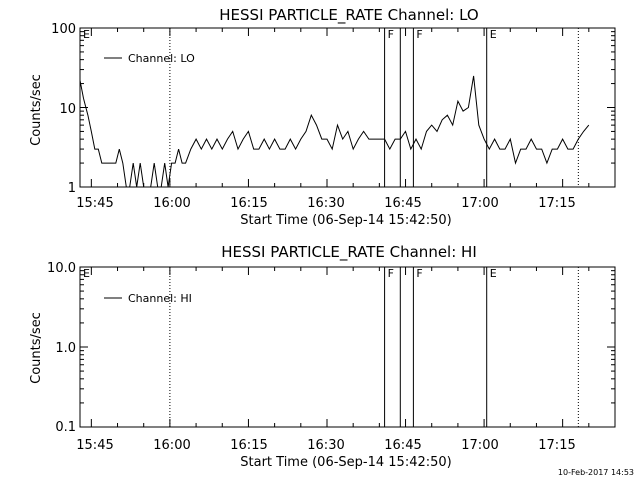  I want to click on legend-label: Channel: HI, so click(160, 298).